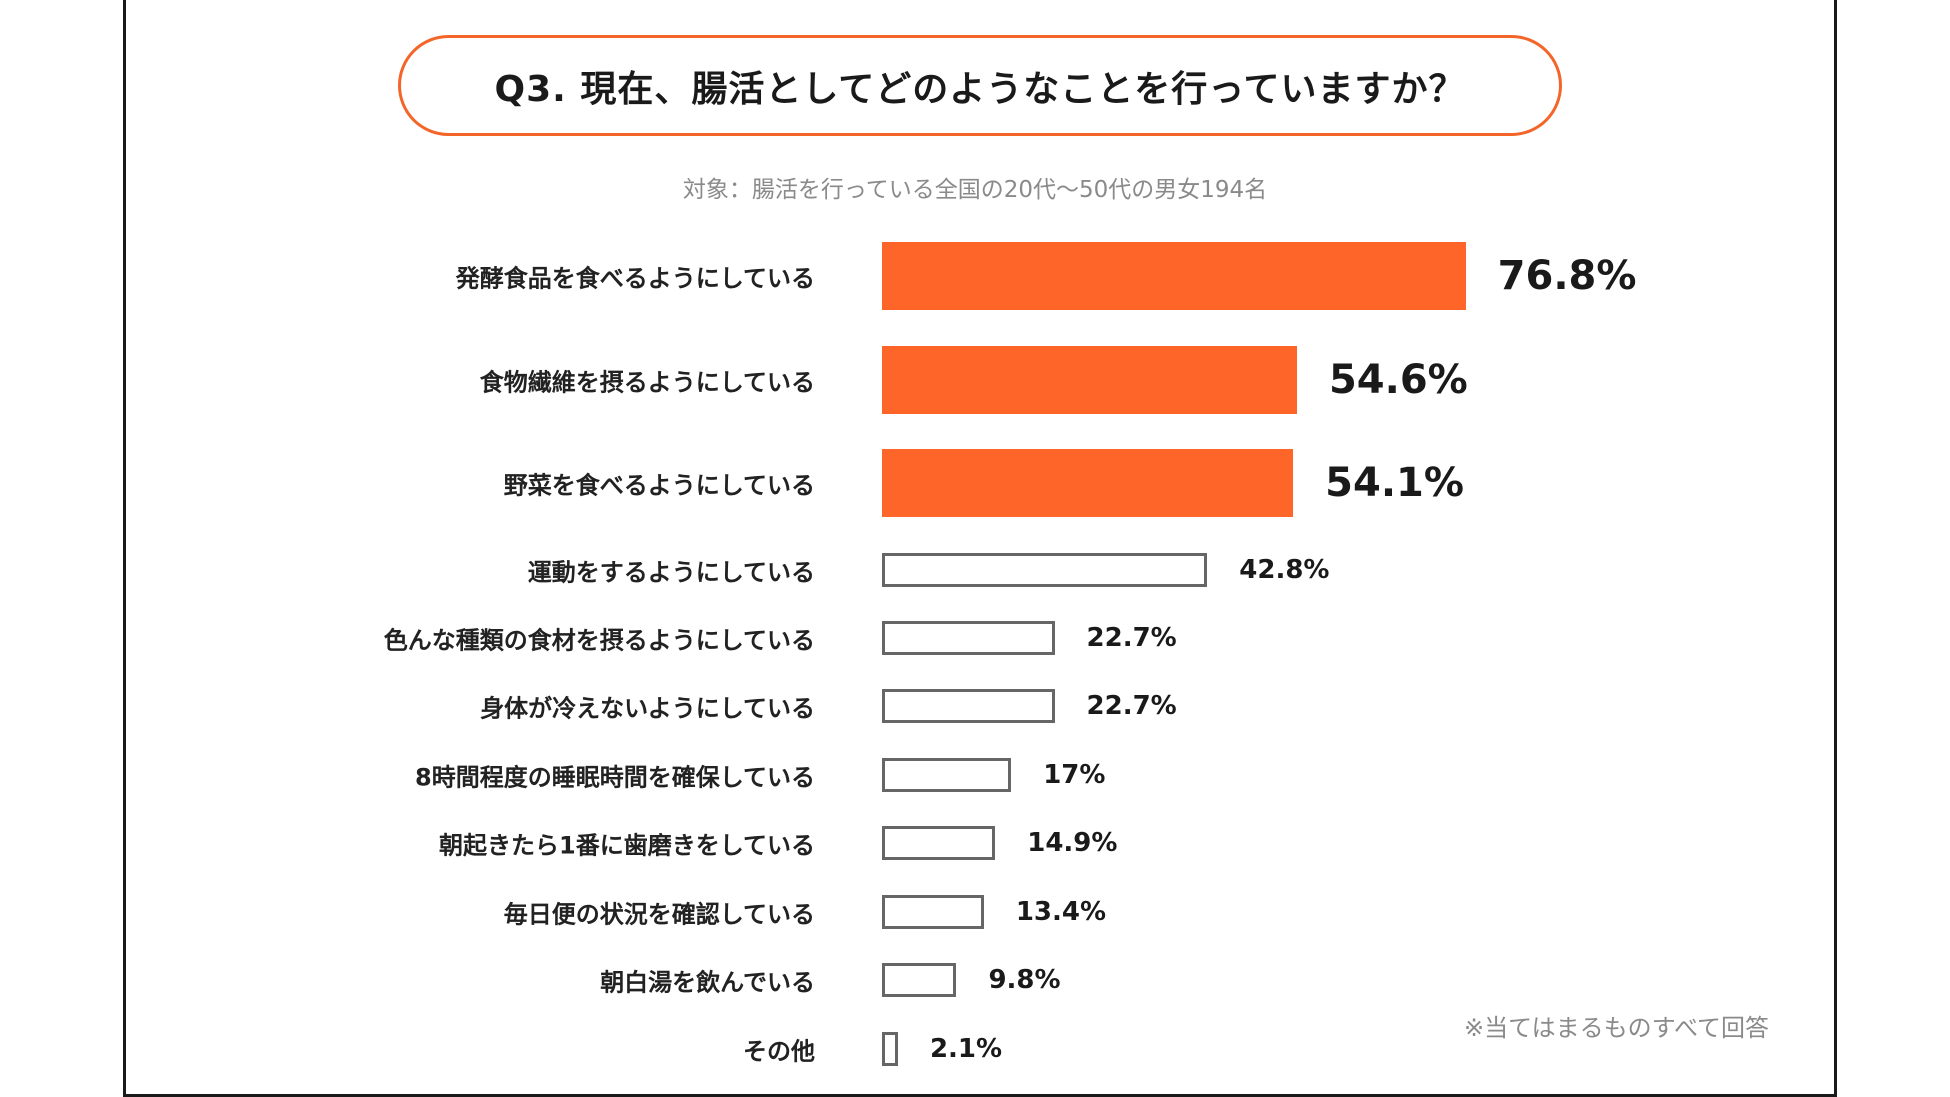  I want to click on value-label: 14.9%, so click(1072, 843).